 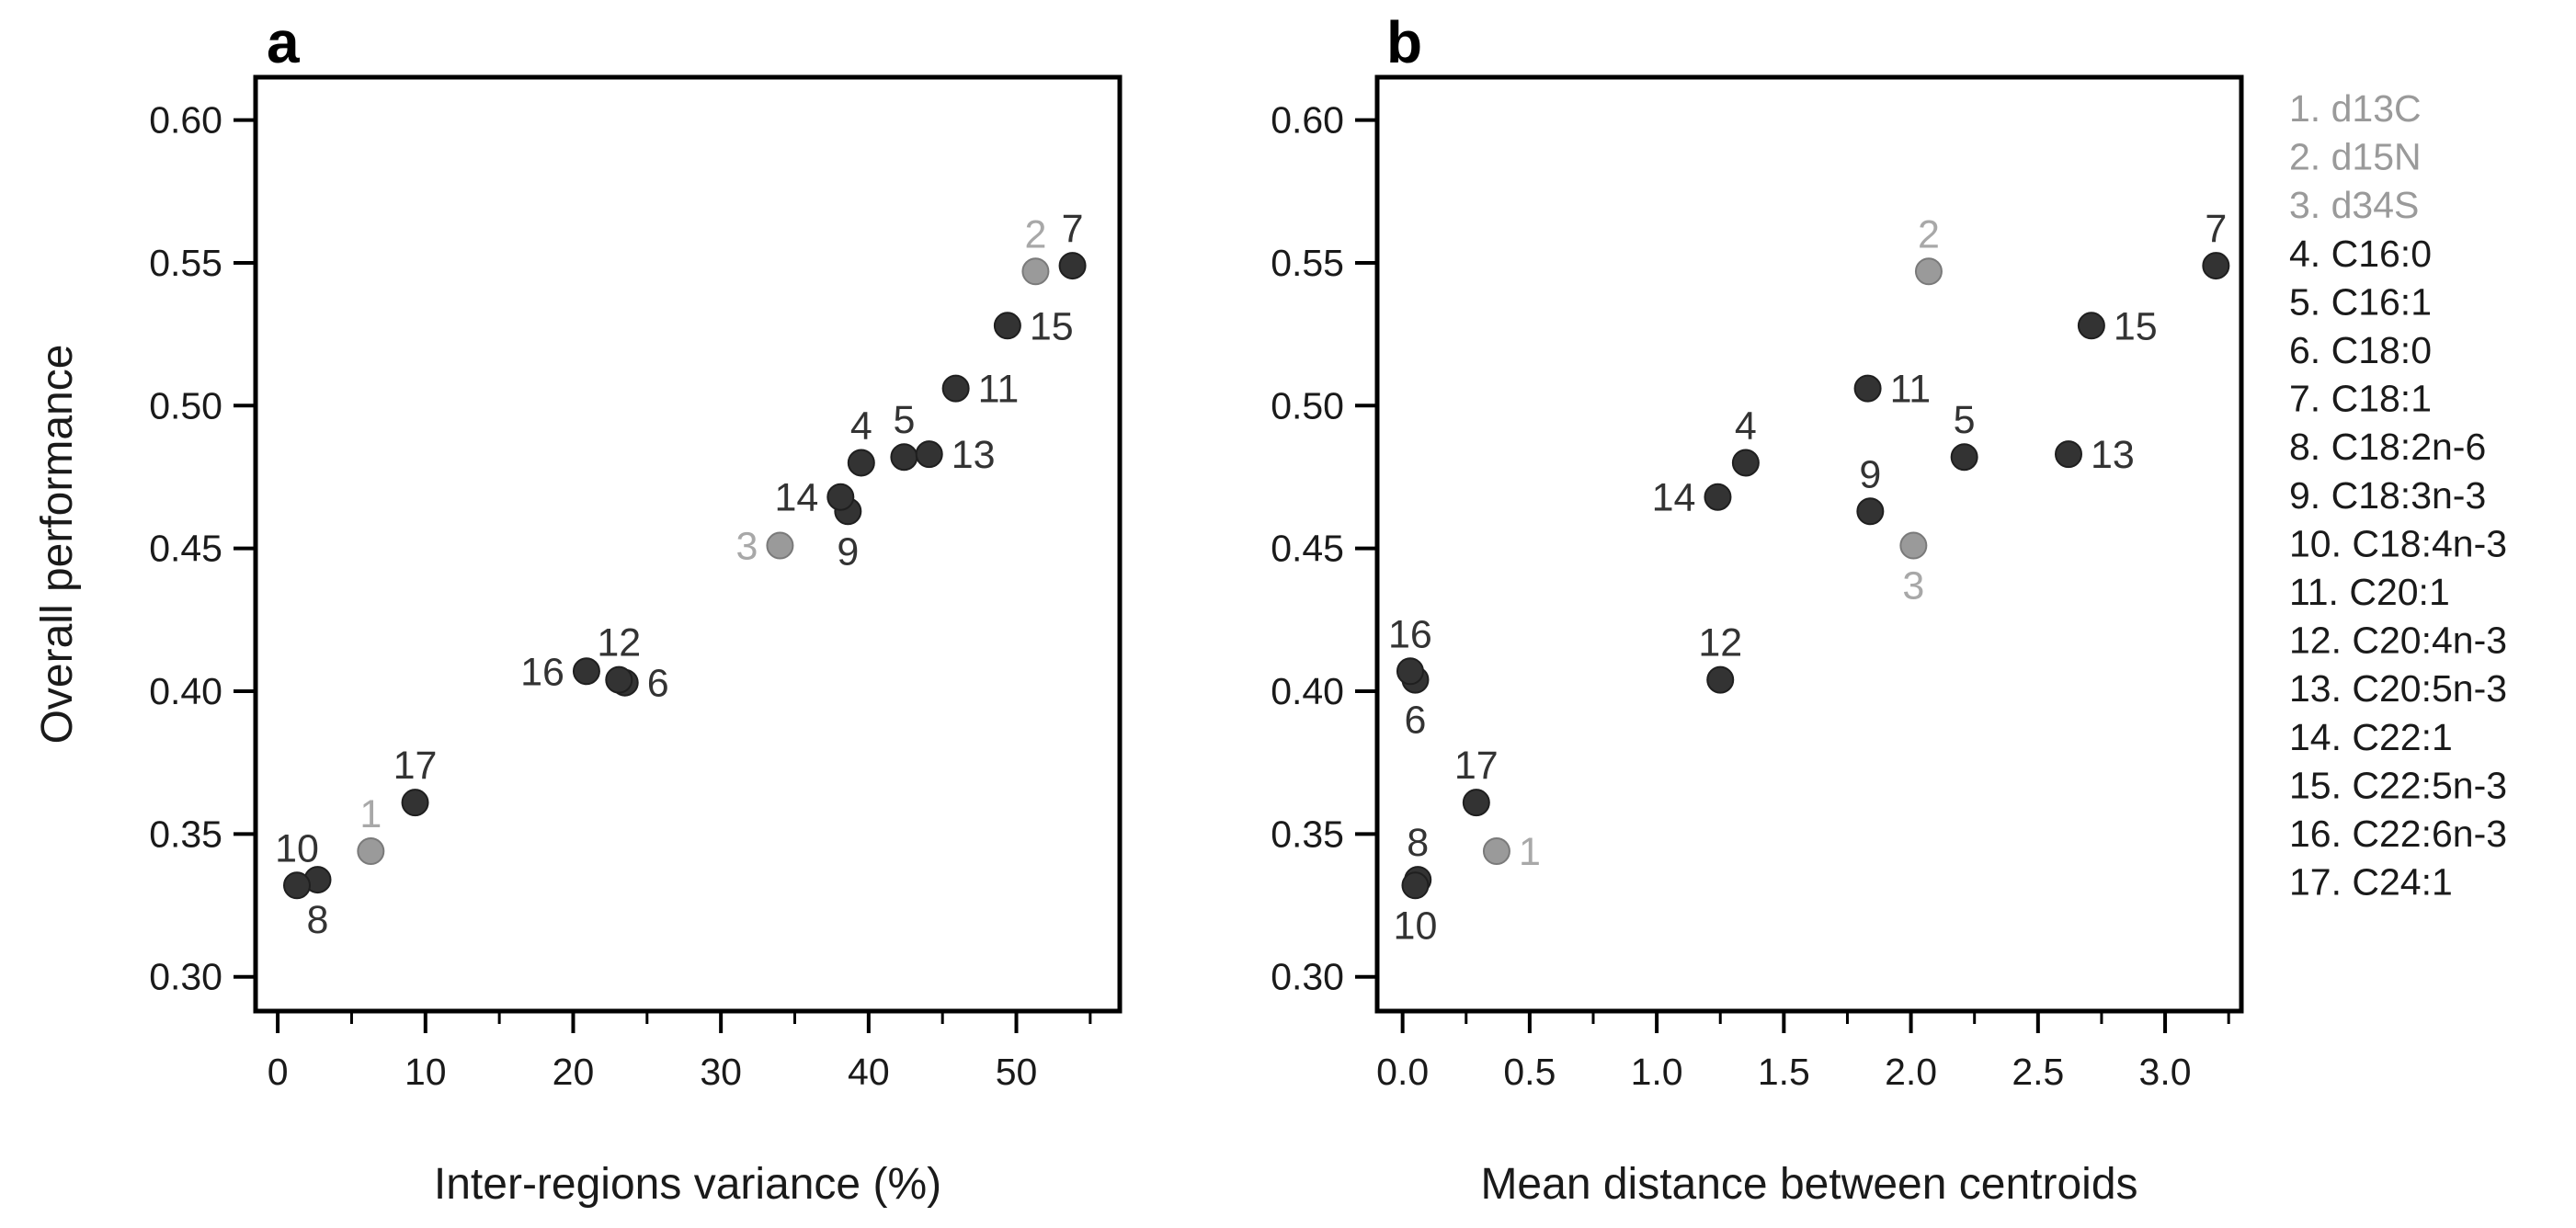 What do you see at coordinates (185, 549) in the screenshot?
I see `panel-a-y-tick-label: 0.45` at bounding box center [185, 549].